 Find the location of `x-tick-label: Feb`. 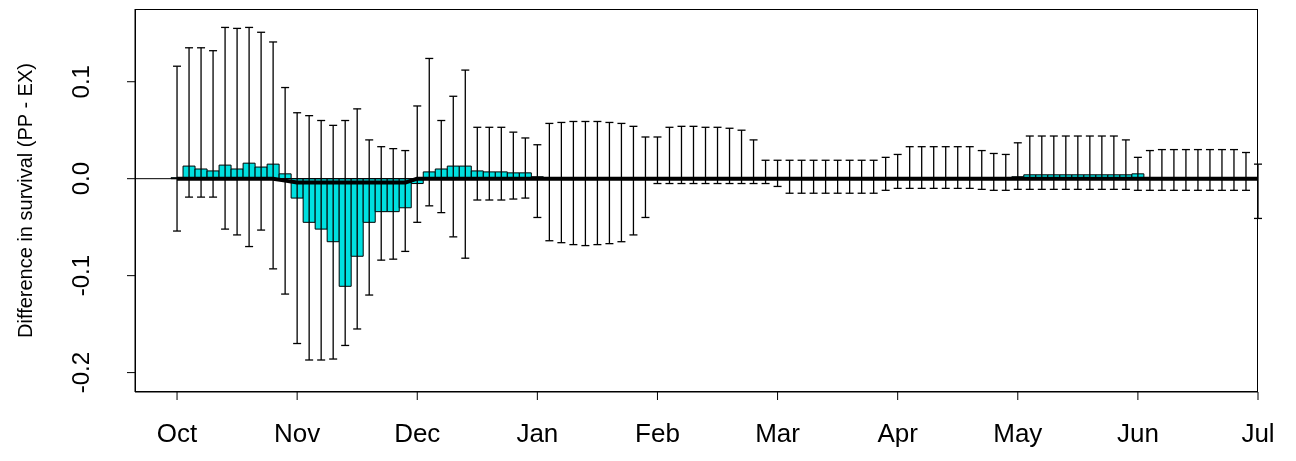

x-tick-label: Feb is located at coordinates (657, 433).